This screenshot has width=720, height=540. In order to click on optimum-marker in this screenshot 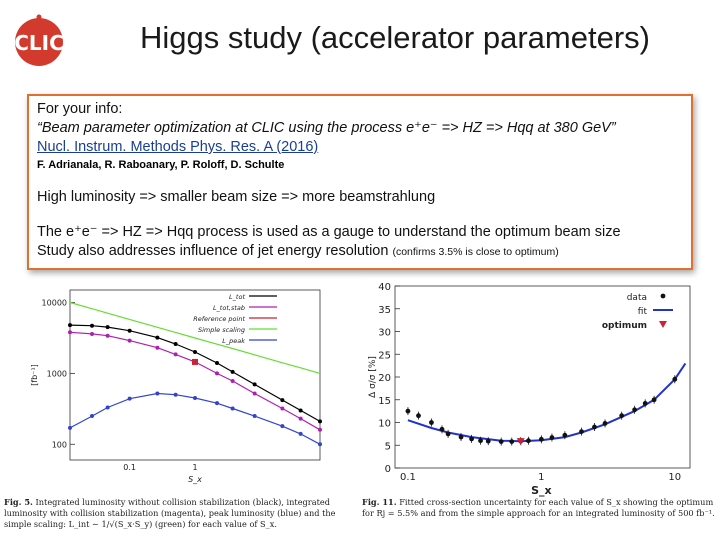, I will do `click(520, 442)`.